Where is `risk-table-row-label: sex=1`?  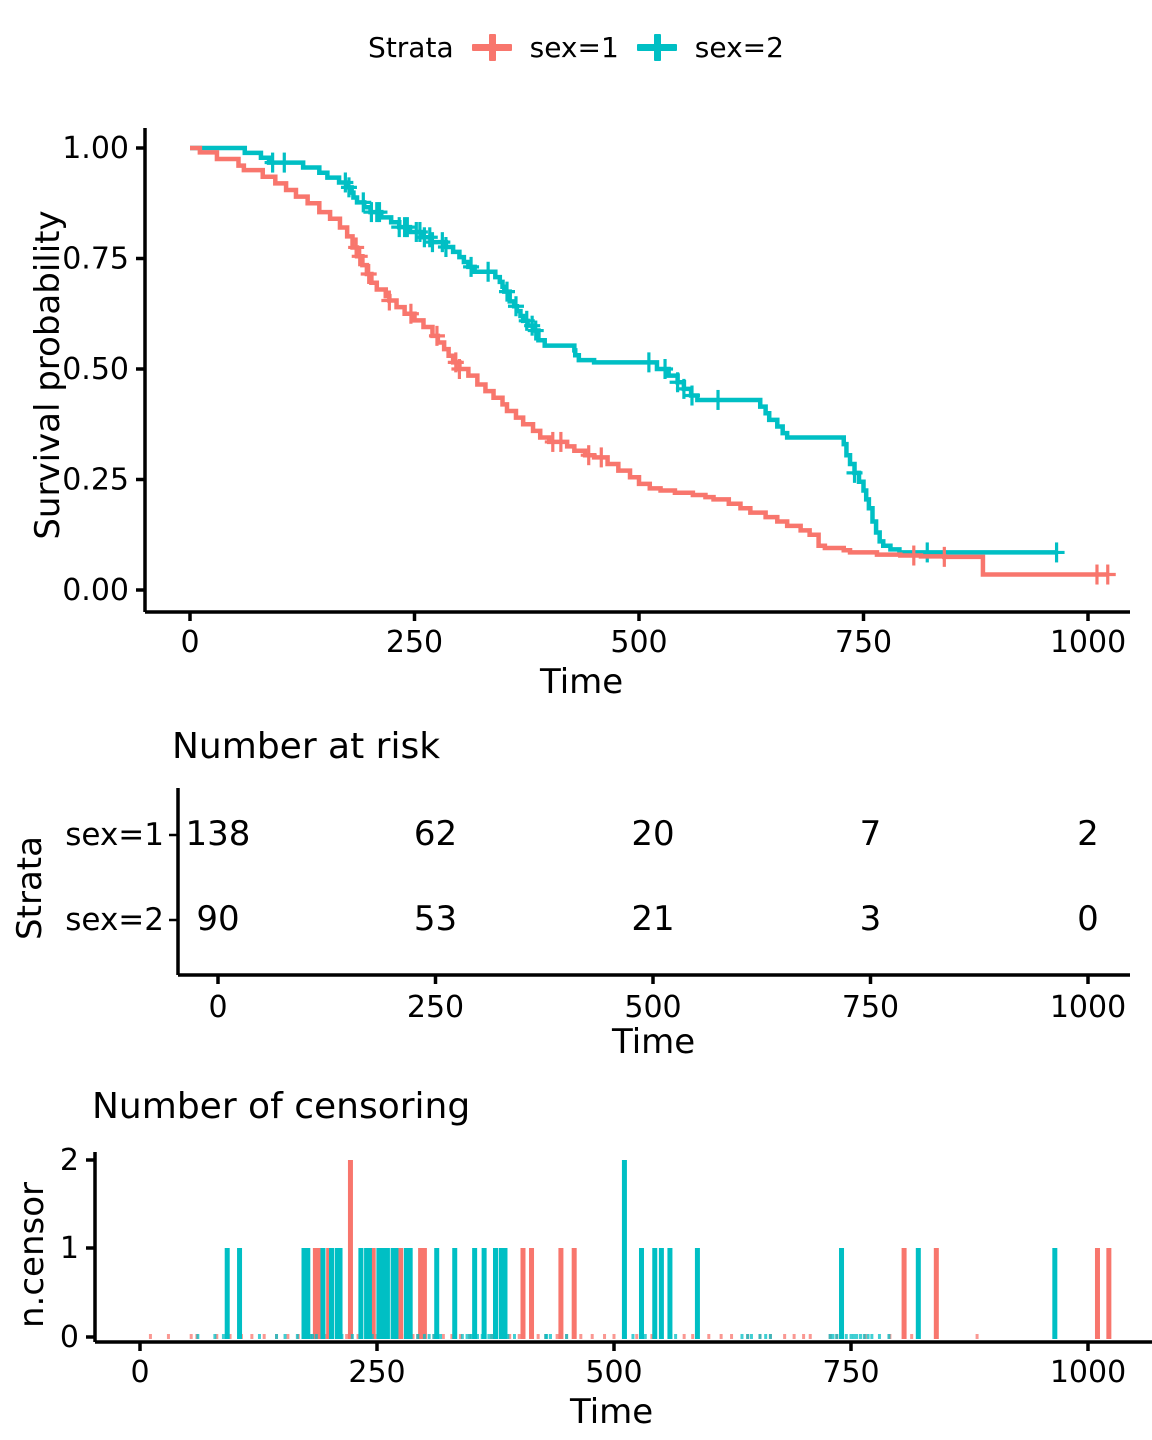 risk-table-row-label: sex=1 is located at coordinates (114, 835).